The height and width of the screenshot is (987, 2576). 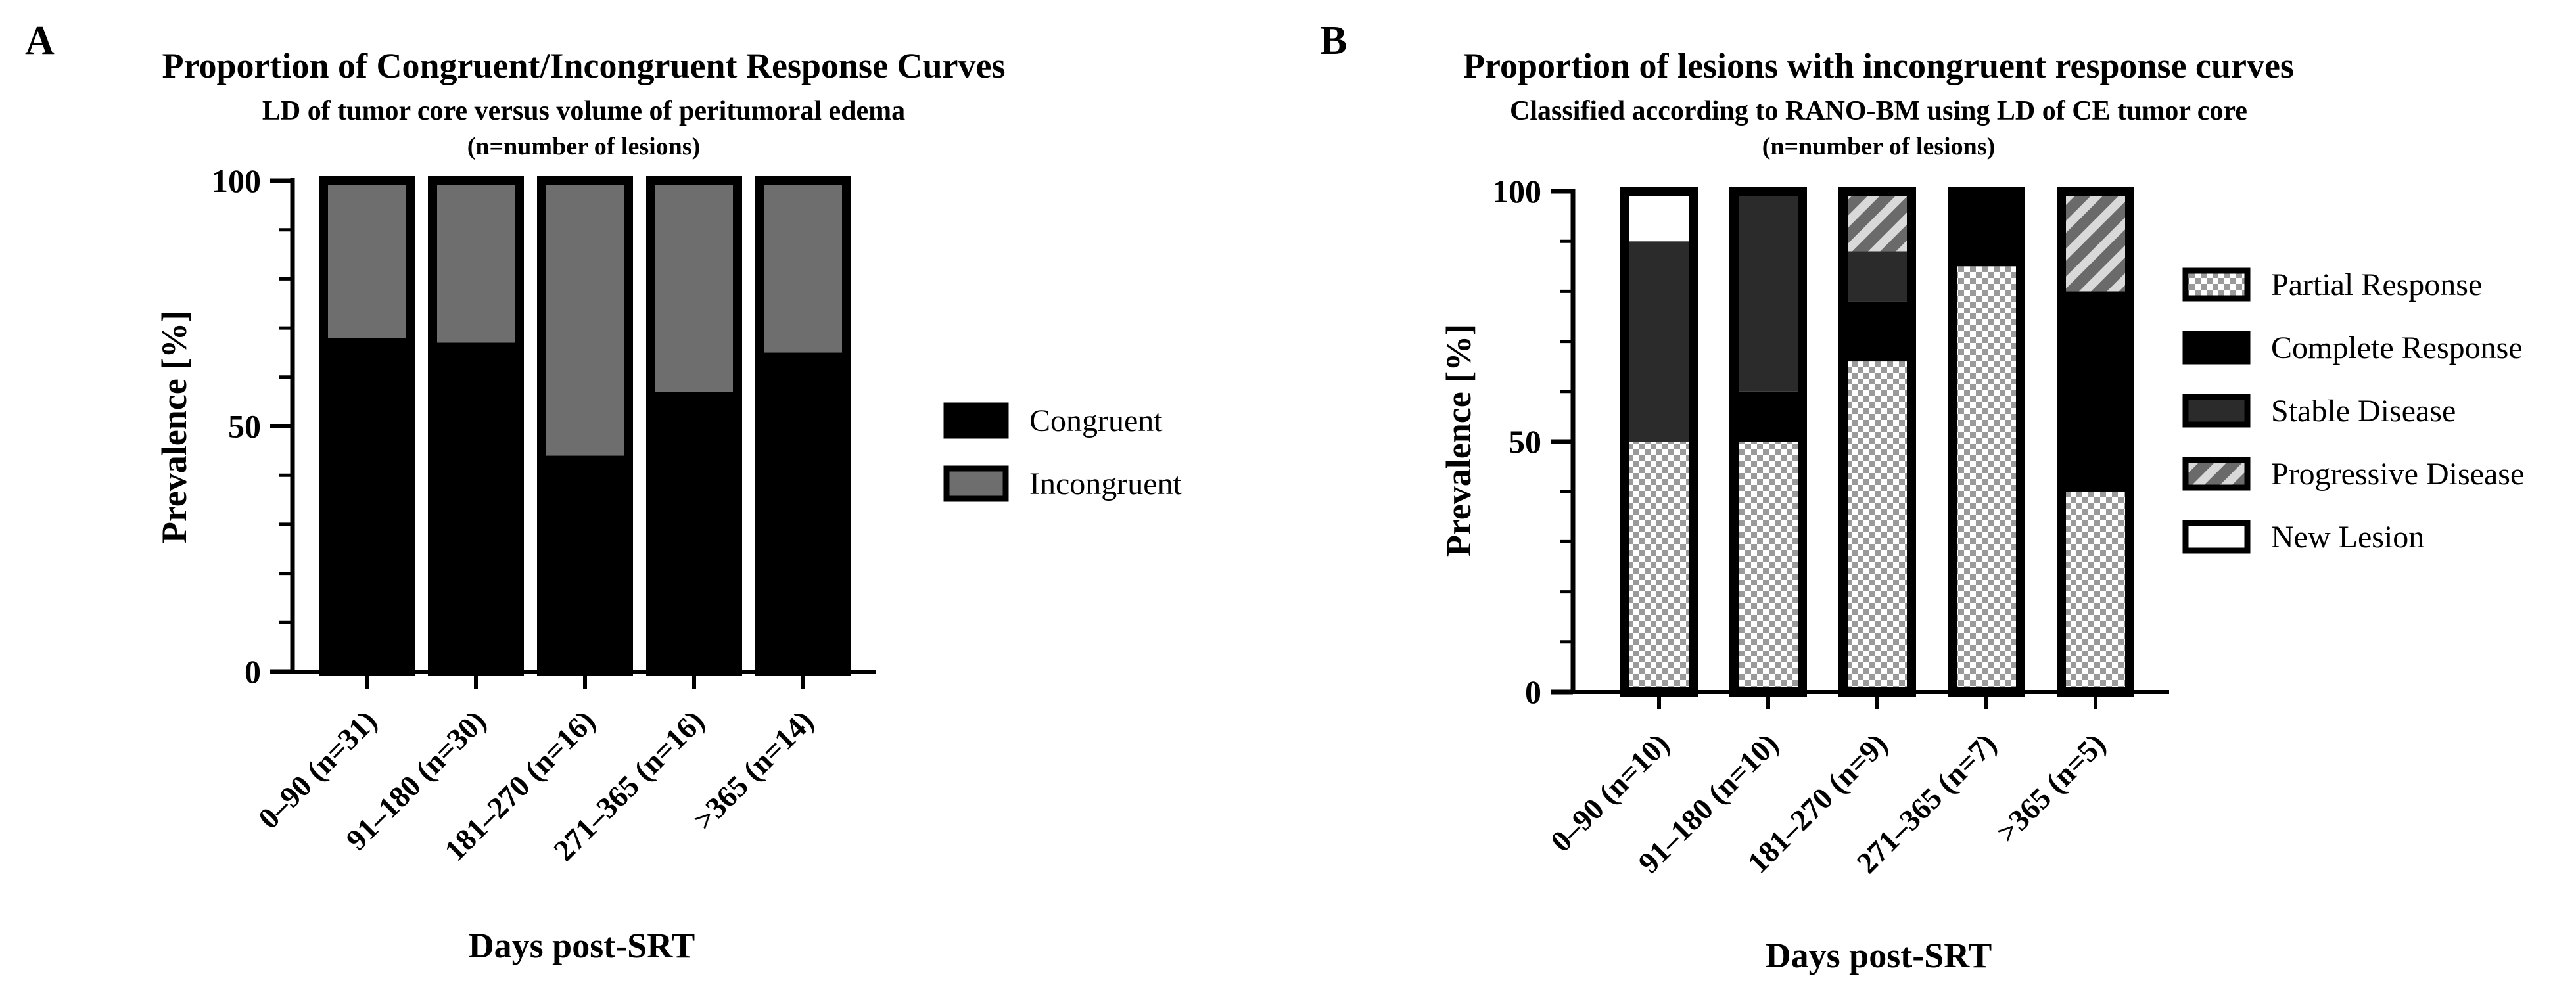 I want to click on panel-b-bar-2-complete-response, so click(x=1877, y=331).